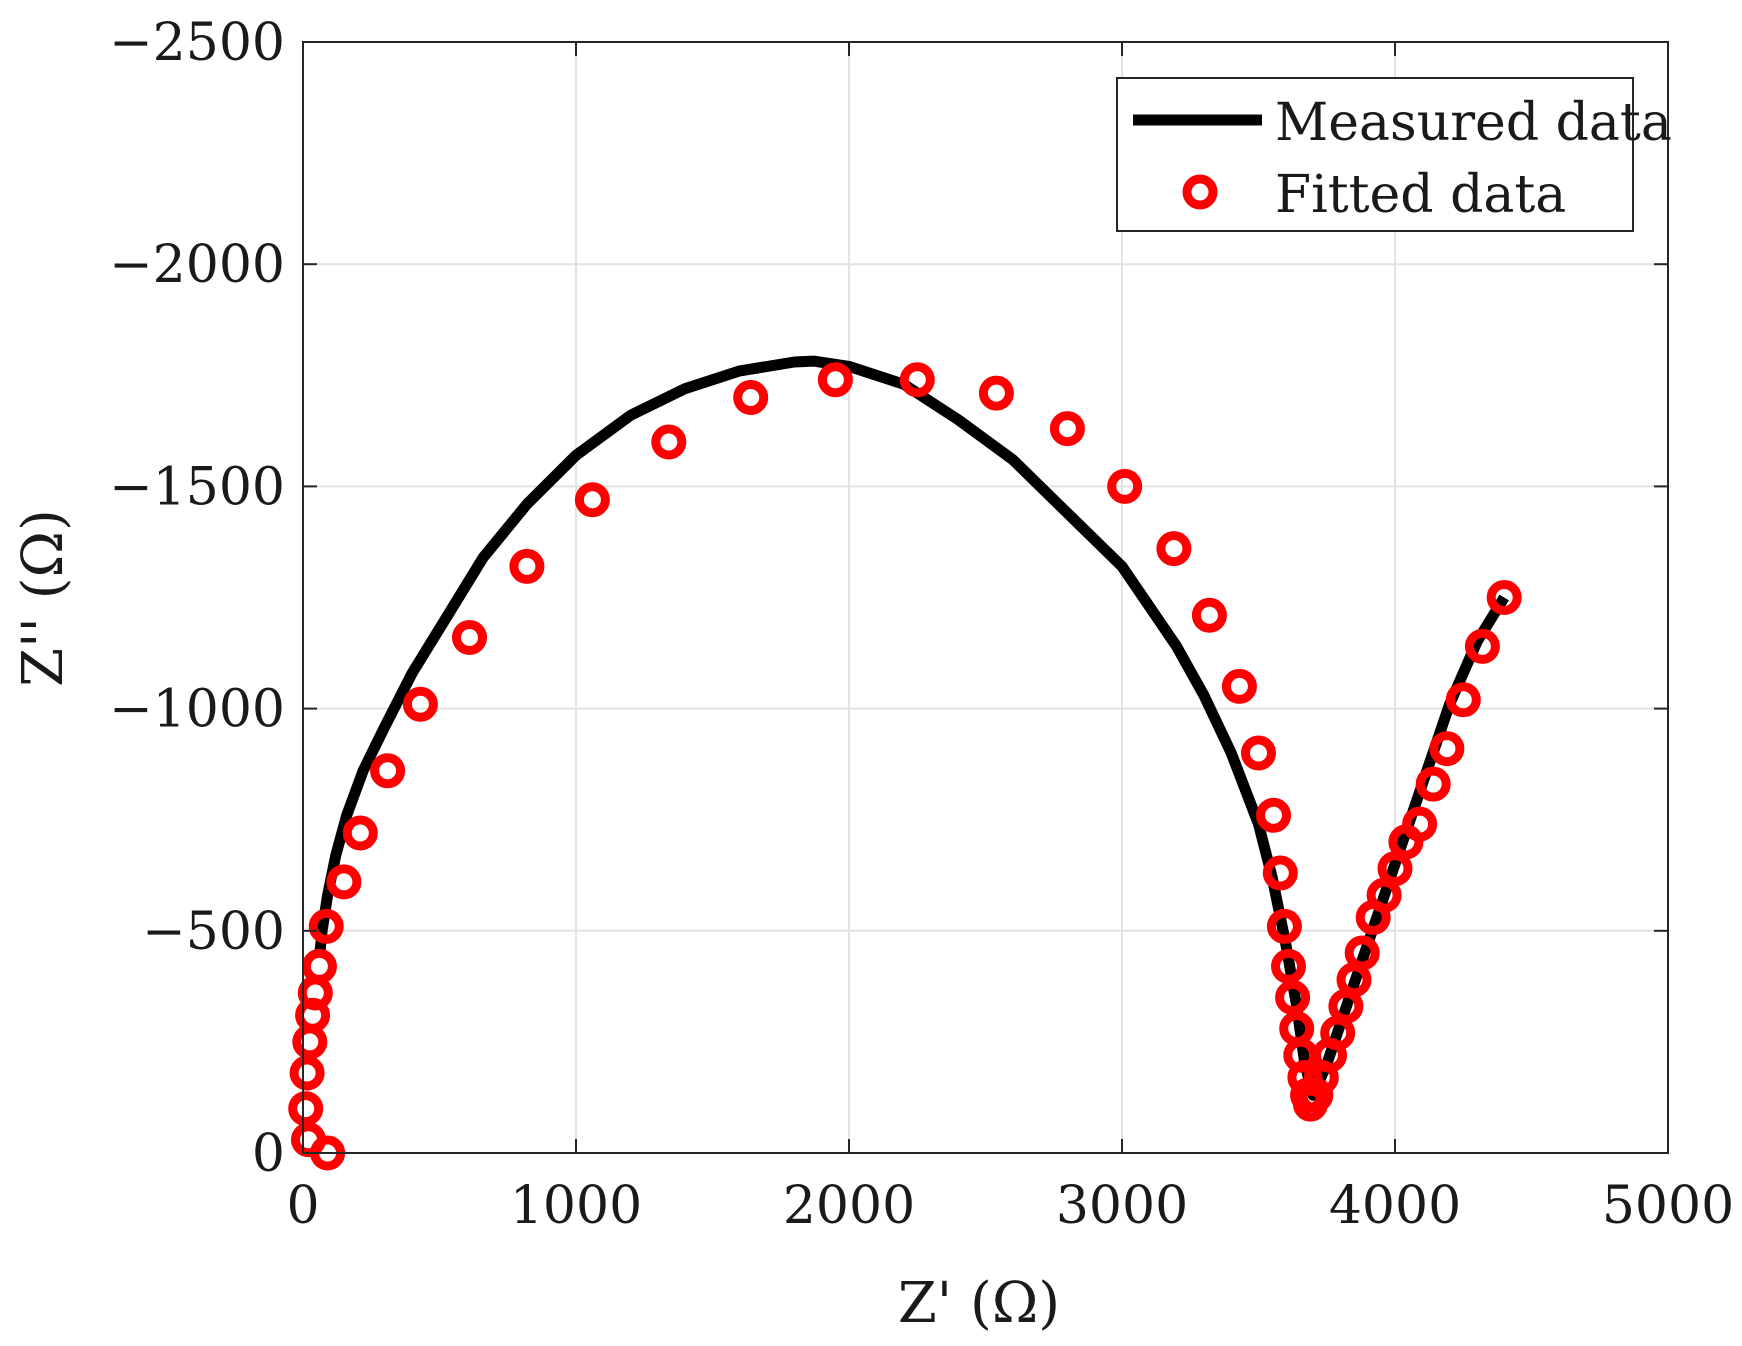 The width and height of the screenshot is (1742, 1346). Describe the element at coordinates (43, 598) in the screenshot. I see `y-axis-label: Z'' (Ω)` at that location.